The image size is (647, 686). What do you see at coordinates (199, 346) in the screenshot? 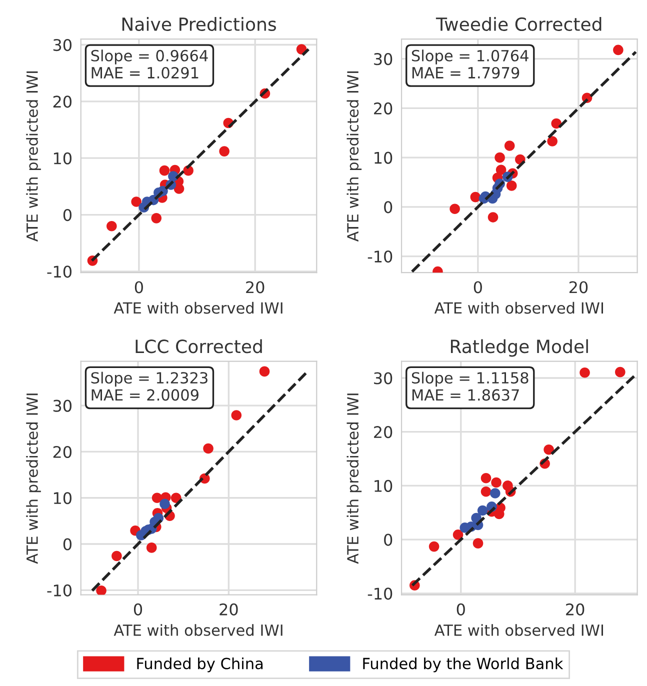
I see `chart-title: LCC Corrected` at bounding box center [199, 346].